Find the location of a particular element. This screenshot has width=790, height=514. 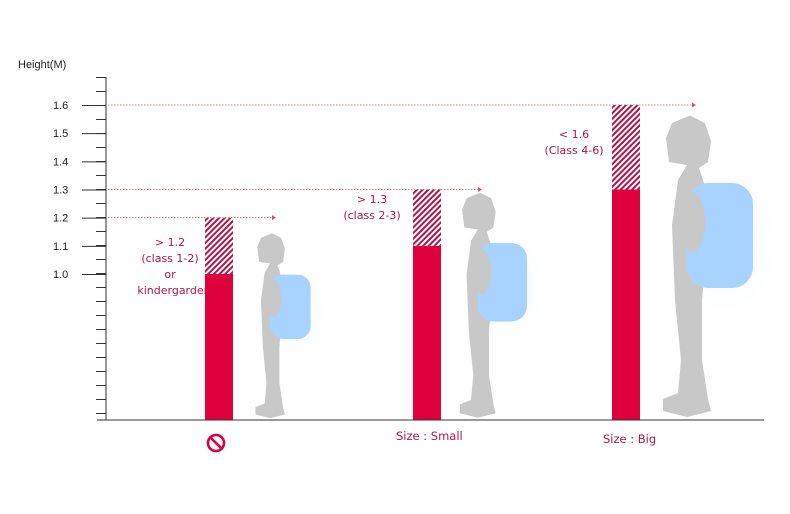

y-tick-label: 1.4 is located at coordinates (60, 162).